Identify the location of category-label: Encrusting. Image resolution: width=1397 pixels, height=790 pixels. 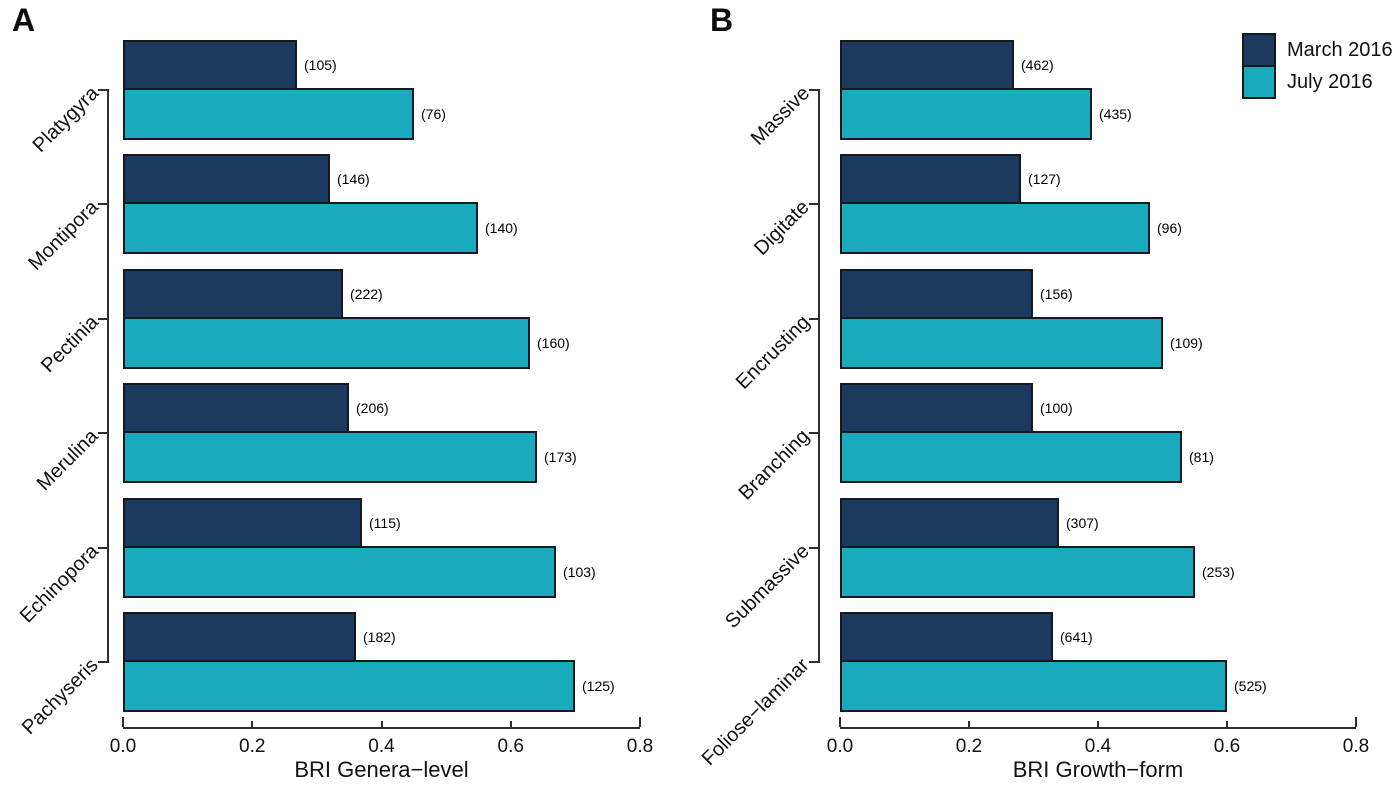
(772, 352).